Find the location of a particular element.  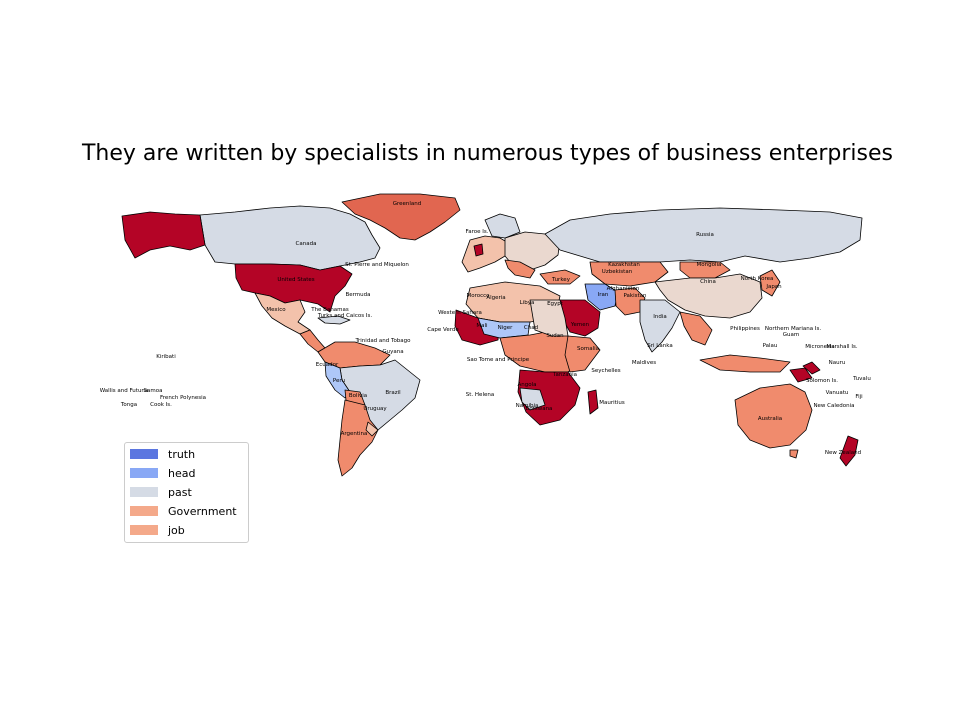

region-italy-balkans is located at coordinates (520, 269).